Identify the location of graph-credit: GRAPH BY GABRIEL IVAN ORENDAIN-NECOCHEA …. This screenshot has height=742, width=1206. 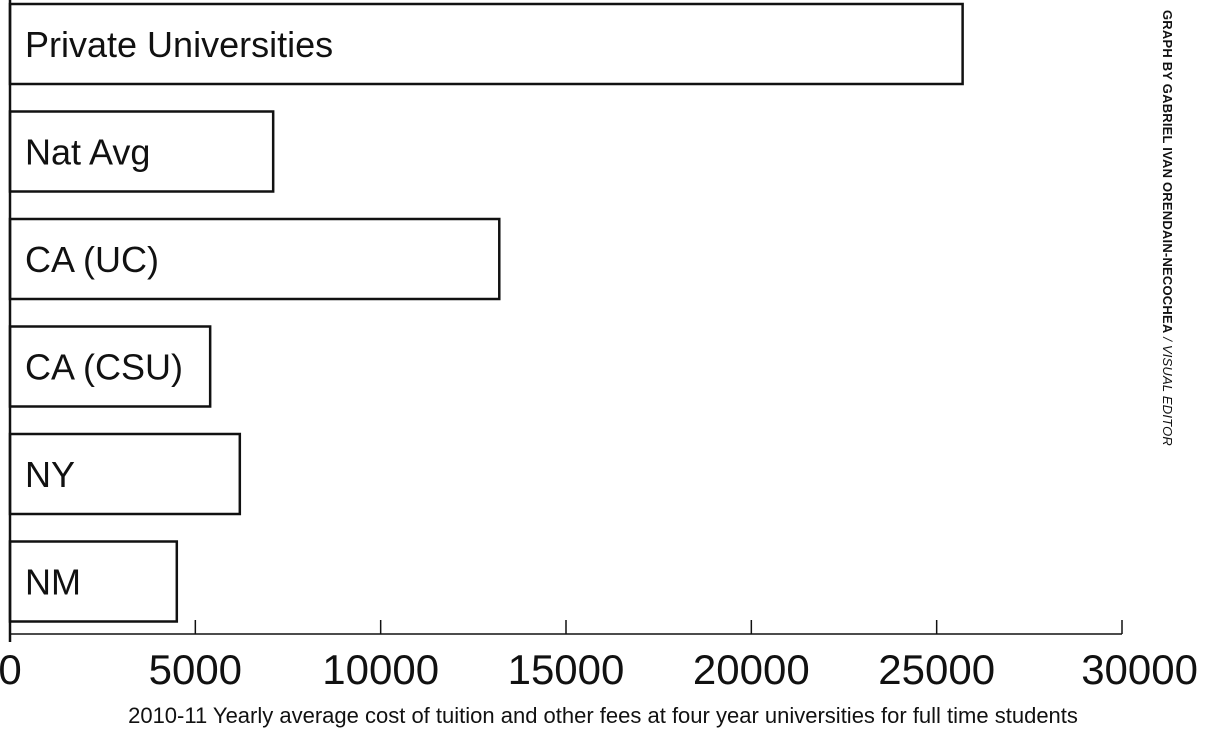
(1160, 310).